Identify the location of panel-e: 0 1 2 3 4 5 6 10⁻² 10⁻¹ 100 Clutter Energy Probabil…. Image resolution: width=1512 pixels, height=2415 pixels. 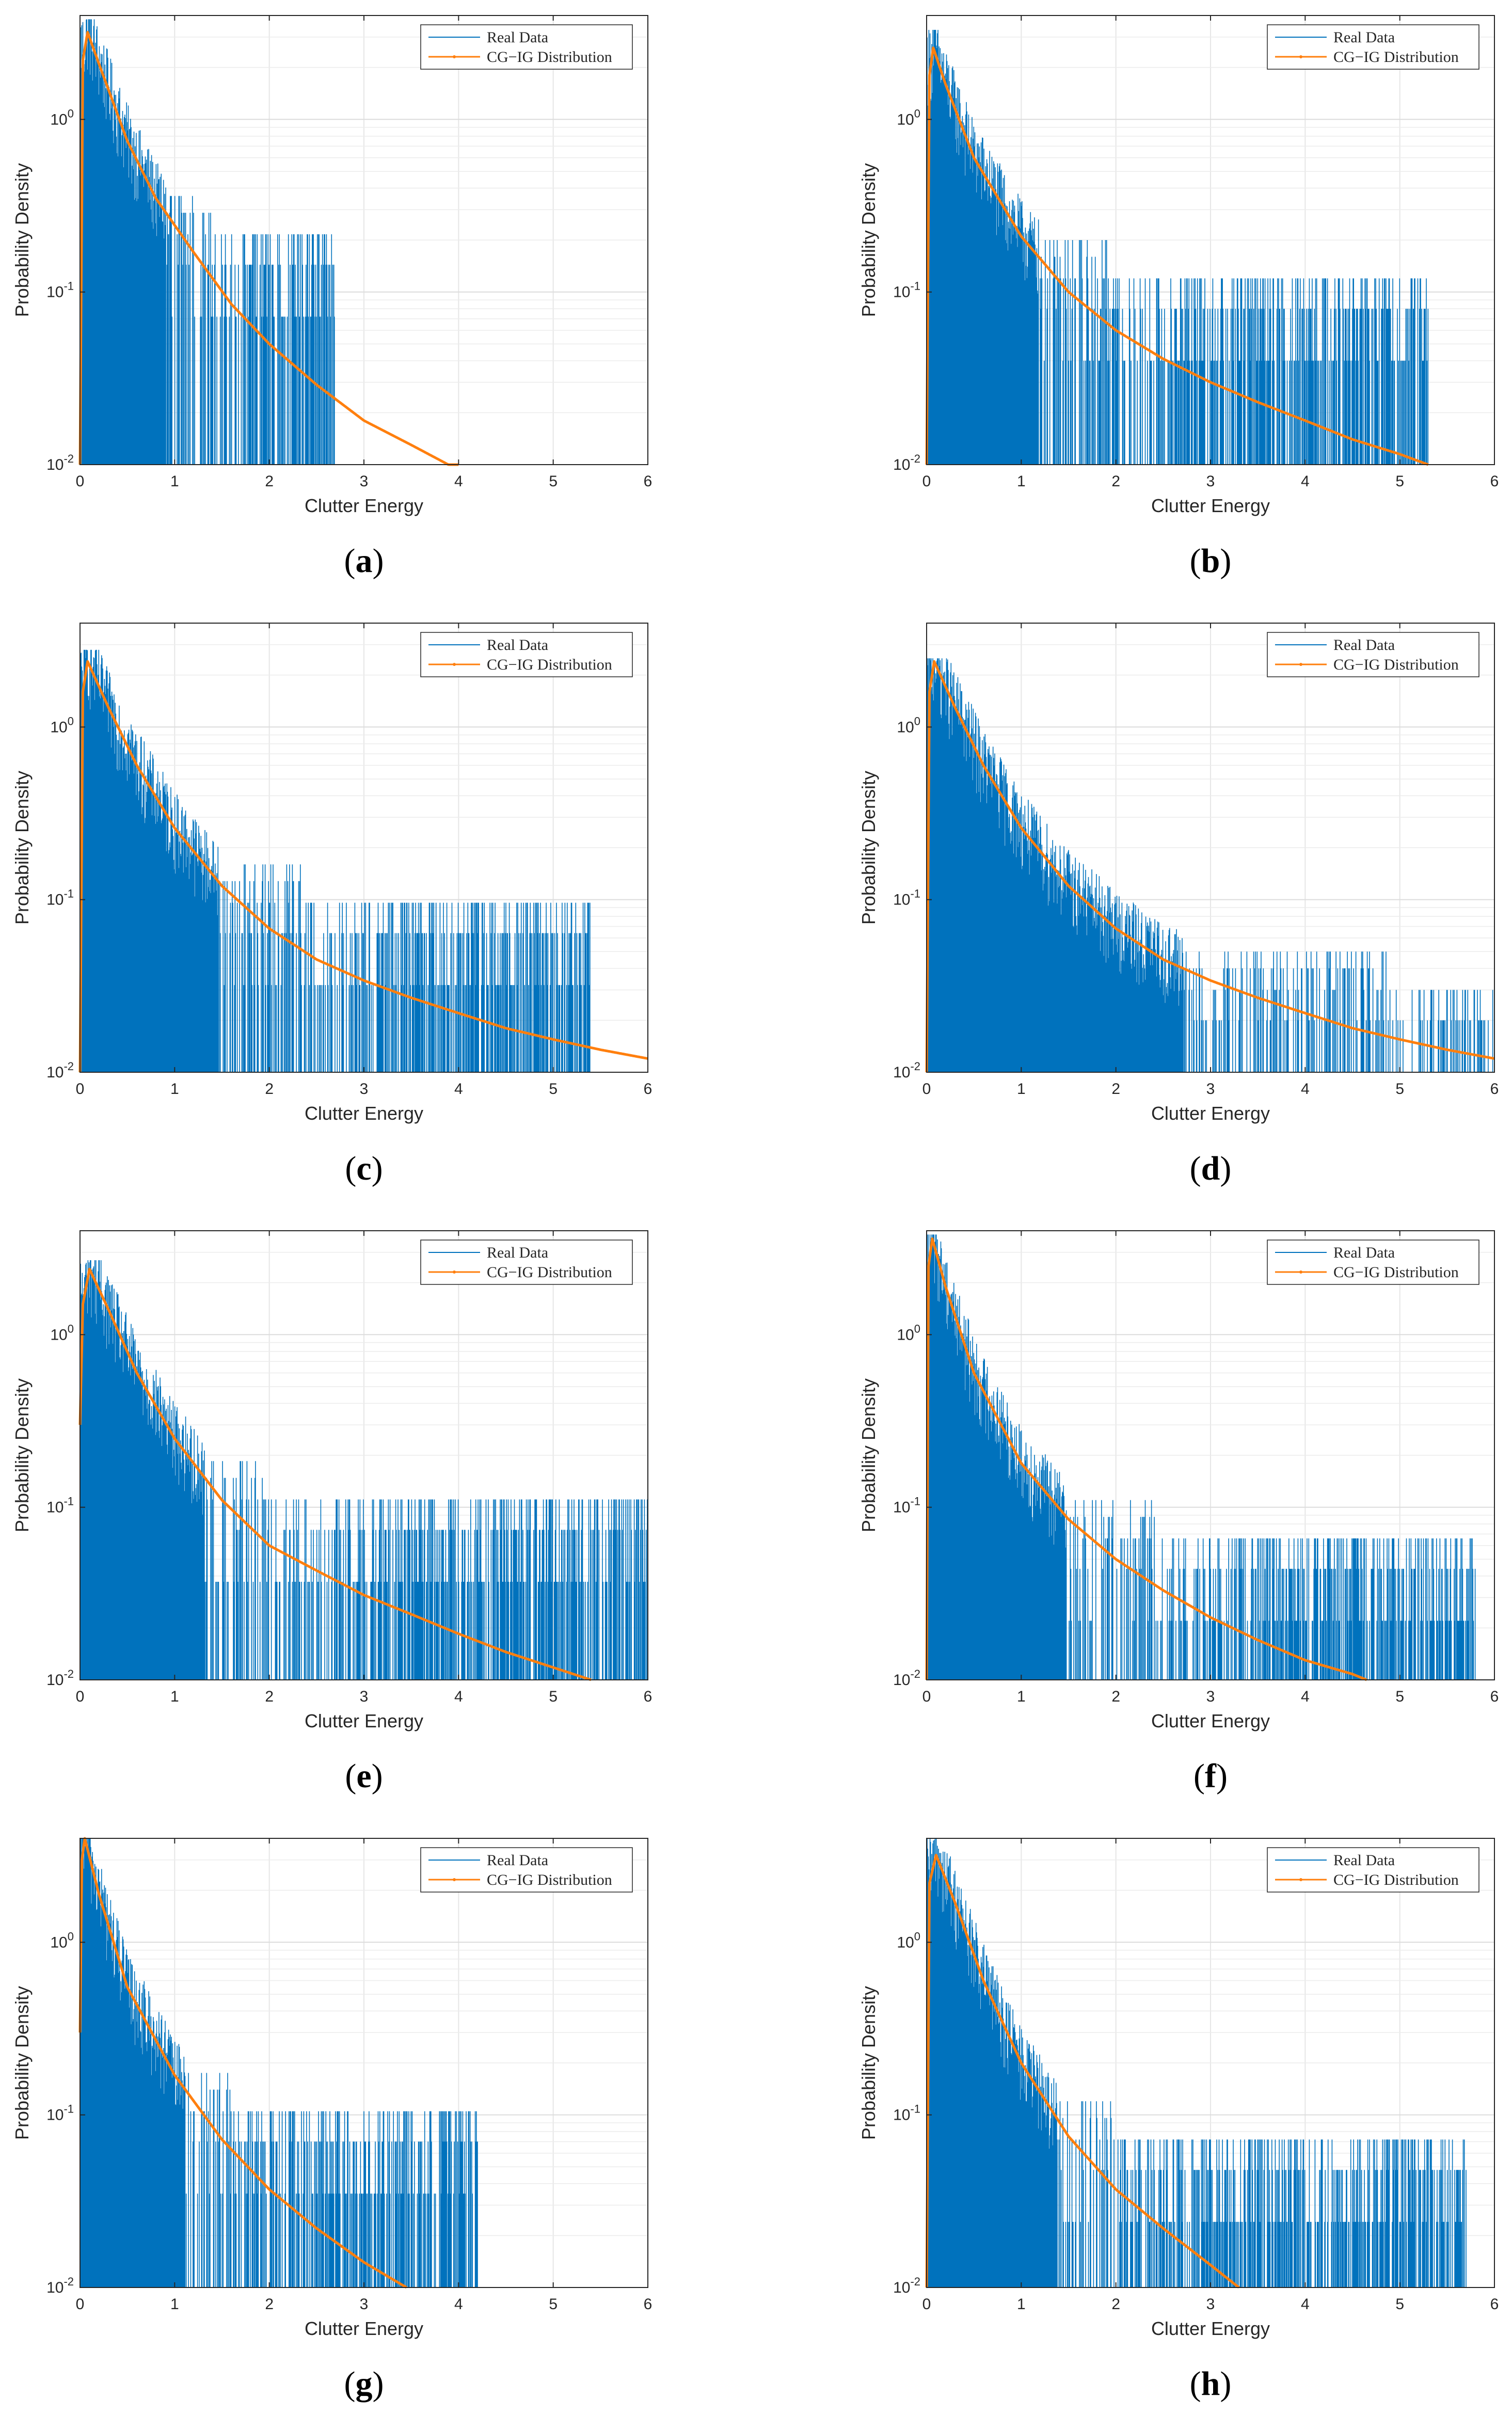
(331, 1512).